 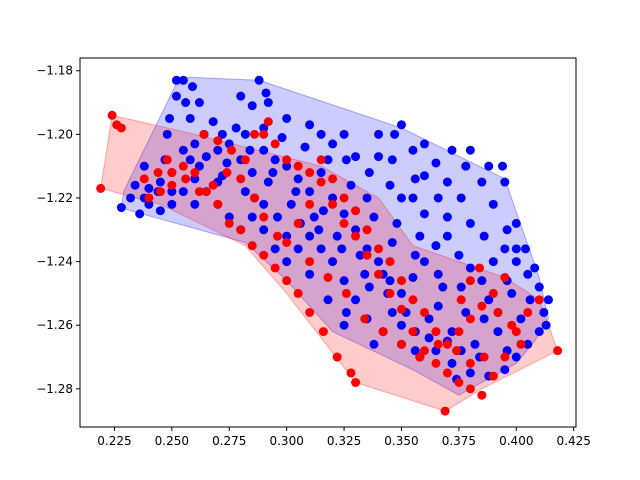 I want to click on y-tick-label: −1.26, so click(x=54, y=325).